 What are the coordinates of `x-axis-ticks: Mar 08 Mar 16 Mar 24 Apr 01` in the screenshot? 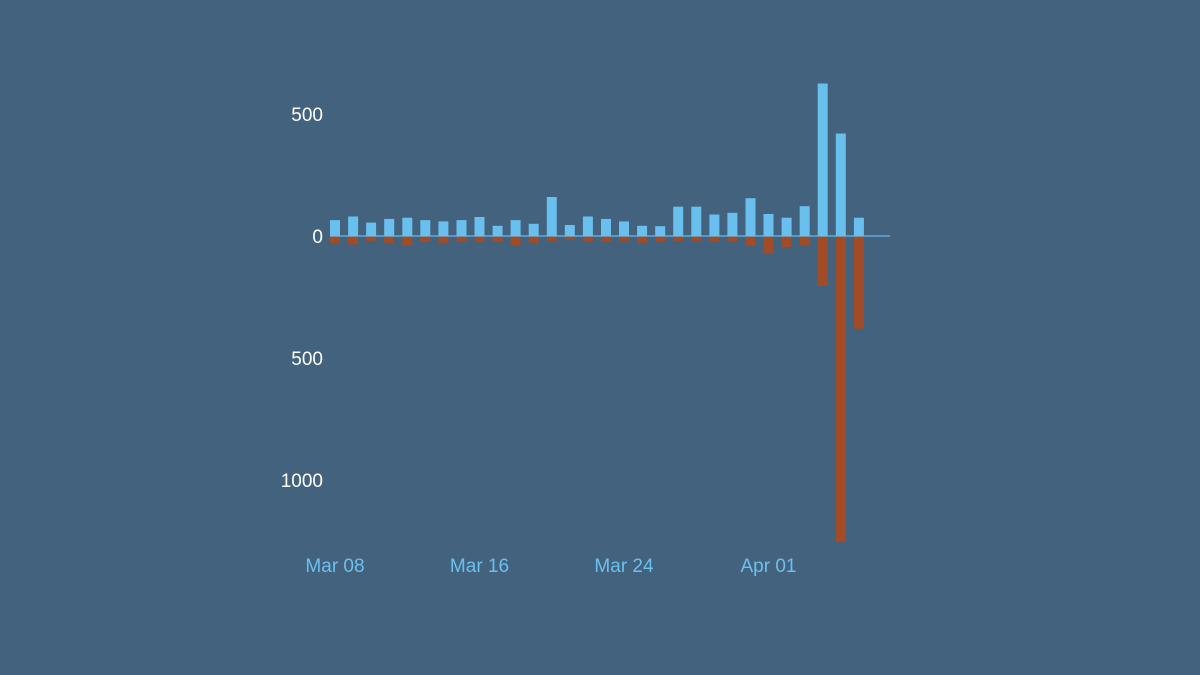 It's located at (550, 566).